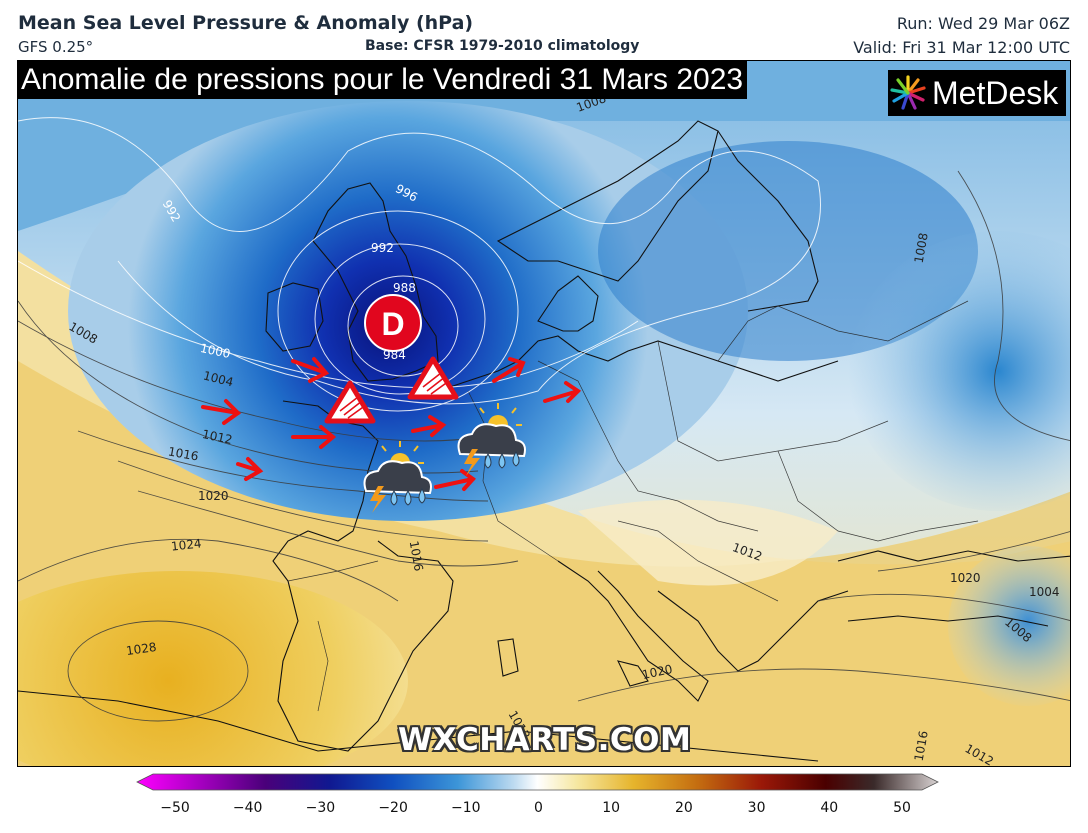 This screenshot has width=1088, height=833. What do you see at coordinates (502, 46) in the screenshot?
I see `base-climatology-label: Base: CFSR 1979-2010 climatology` at bounding box center [502, 46].